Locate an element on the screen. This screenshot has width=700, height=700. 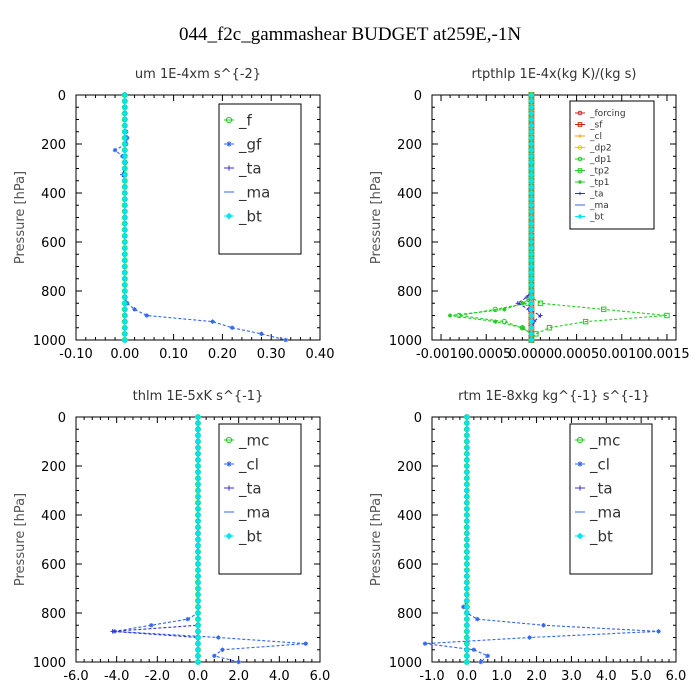
x-tick-label: 4.0 is located at coordinates (606, 676).